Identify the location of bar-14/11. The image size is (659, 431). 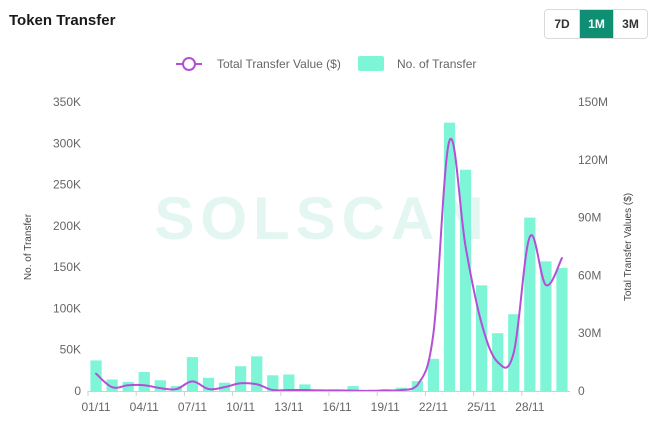
(305, 387).